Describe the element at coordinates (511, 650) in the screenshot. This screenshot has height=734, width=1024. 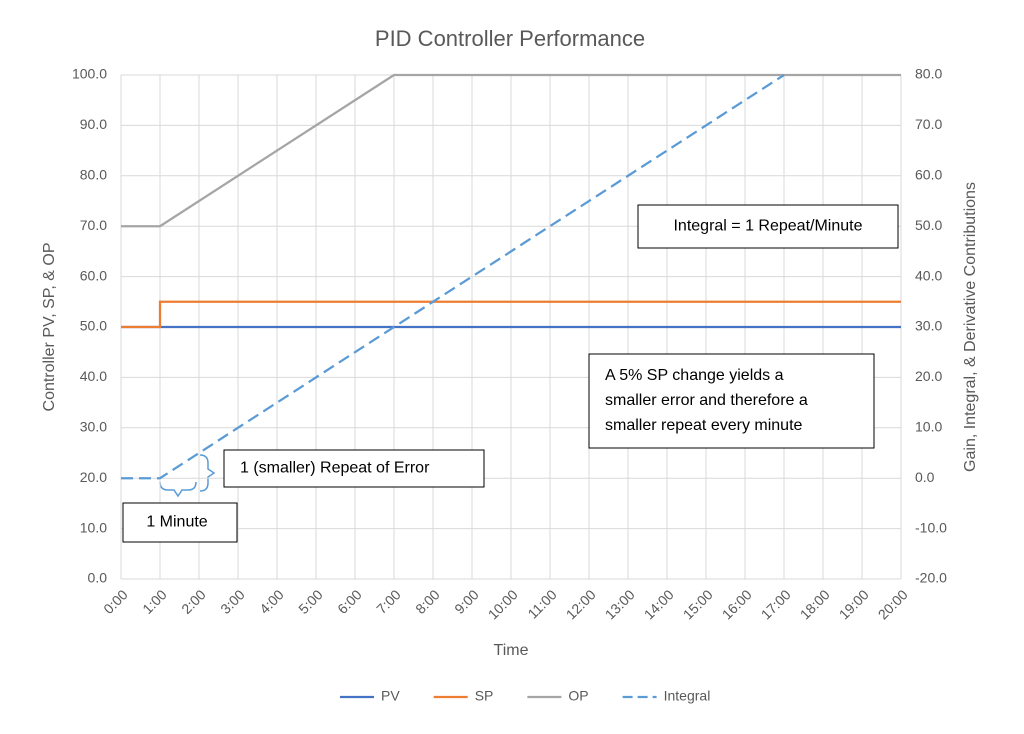
I see `x-axis-title: Time` at that location.